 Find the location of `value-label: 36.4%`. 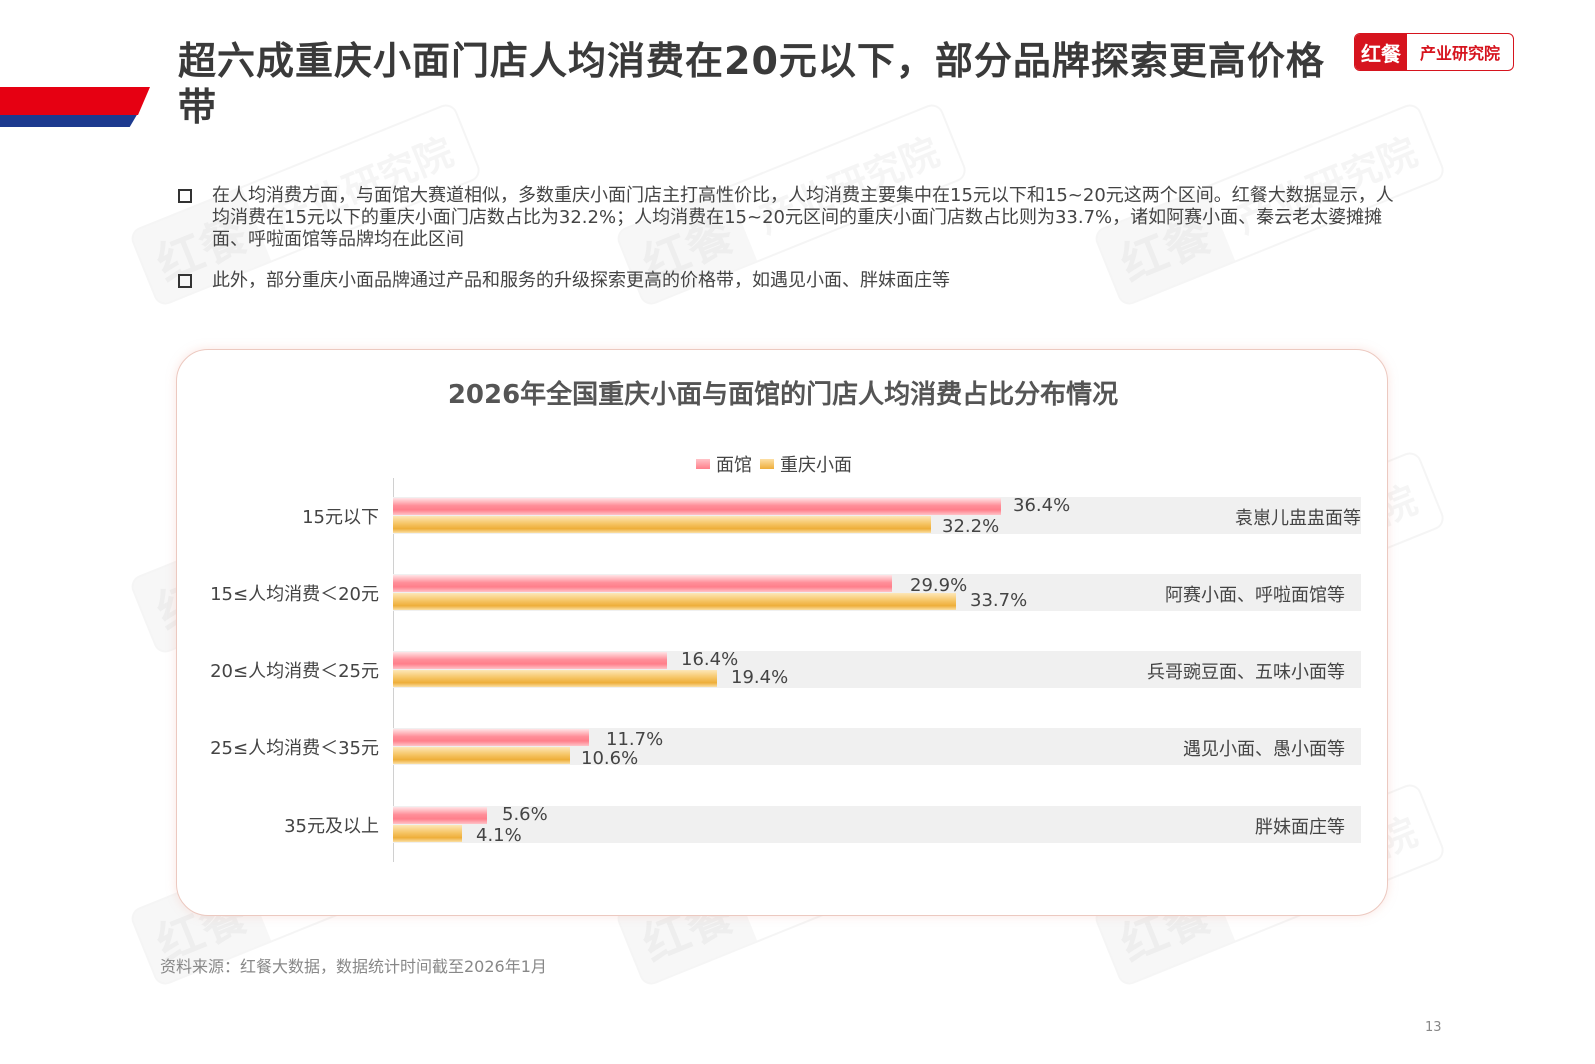

value-label: 36.4% is located at coordinates (1042, 505).